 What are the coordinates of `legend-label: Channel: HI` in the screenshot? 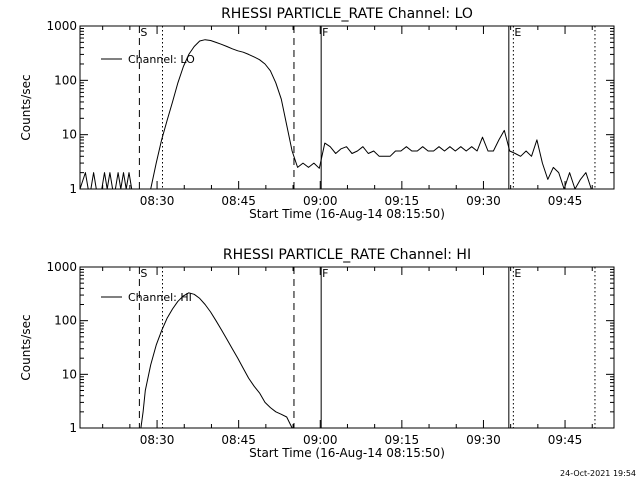 It's located at (160, 297).